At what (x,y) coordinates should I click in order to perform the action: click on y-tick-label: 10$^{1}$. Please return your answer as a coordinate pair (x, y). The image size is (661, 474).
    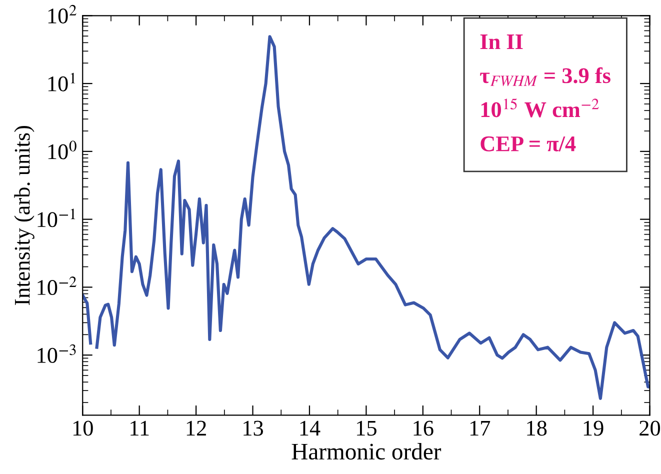
    Looking at the image, I should click on (62, 82).